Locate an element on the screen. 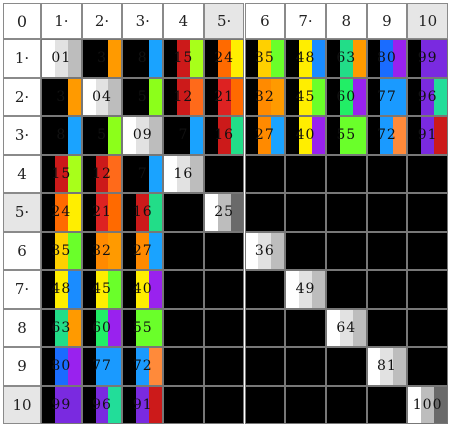 Image resolution: width=450 pixels, height=430 pixels. grid-cell-r4-c6 is located at coordinates (265, 173).